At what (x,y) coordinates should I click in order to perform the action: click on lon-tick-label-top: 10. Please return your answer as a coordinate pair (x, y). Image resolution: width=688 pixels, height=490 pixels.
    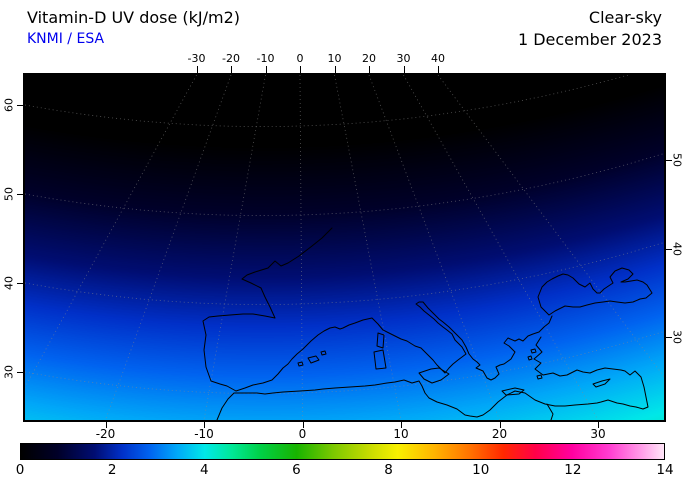
    Looking at the image, I should click on (334, 58).